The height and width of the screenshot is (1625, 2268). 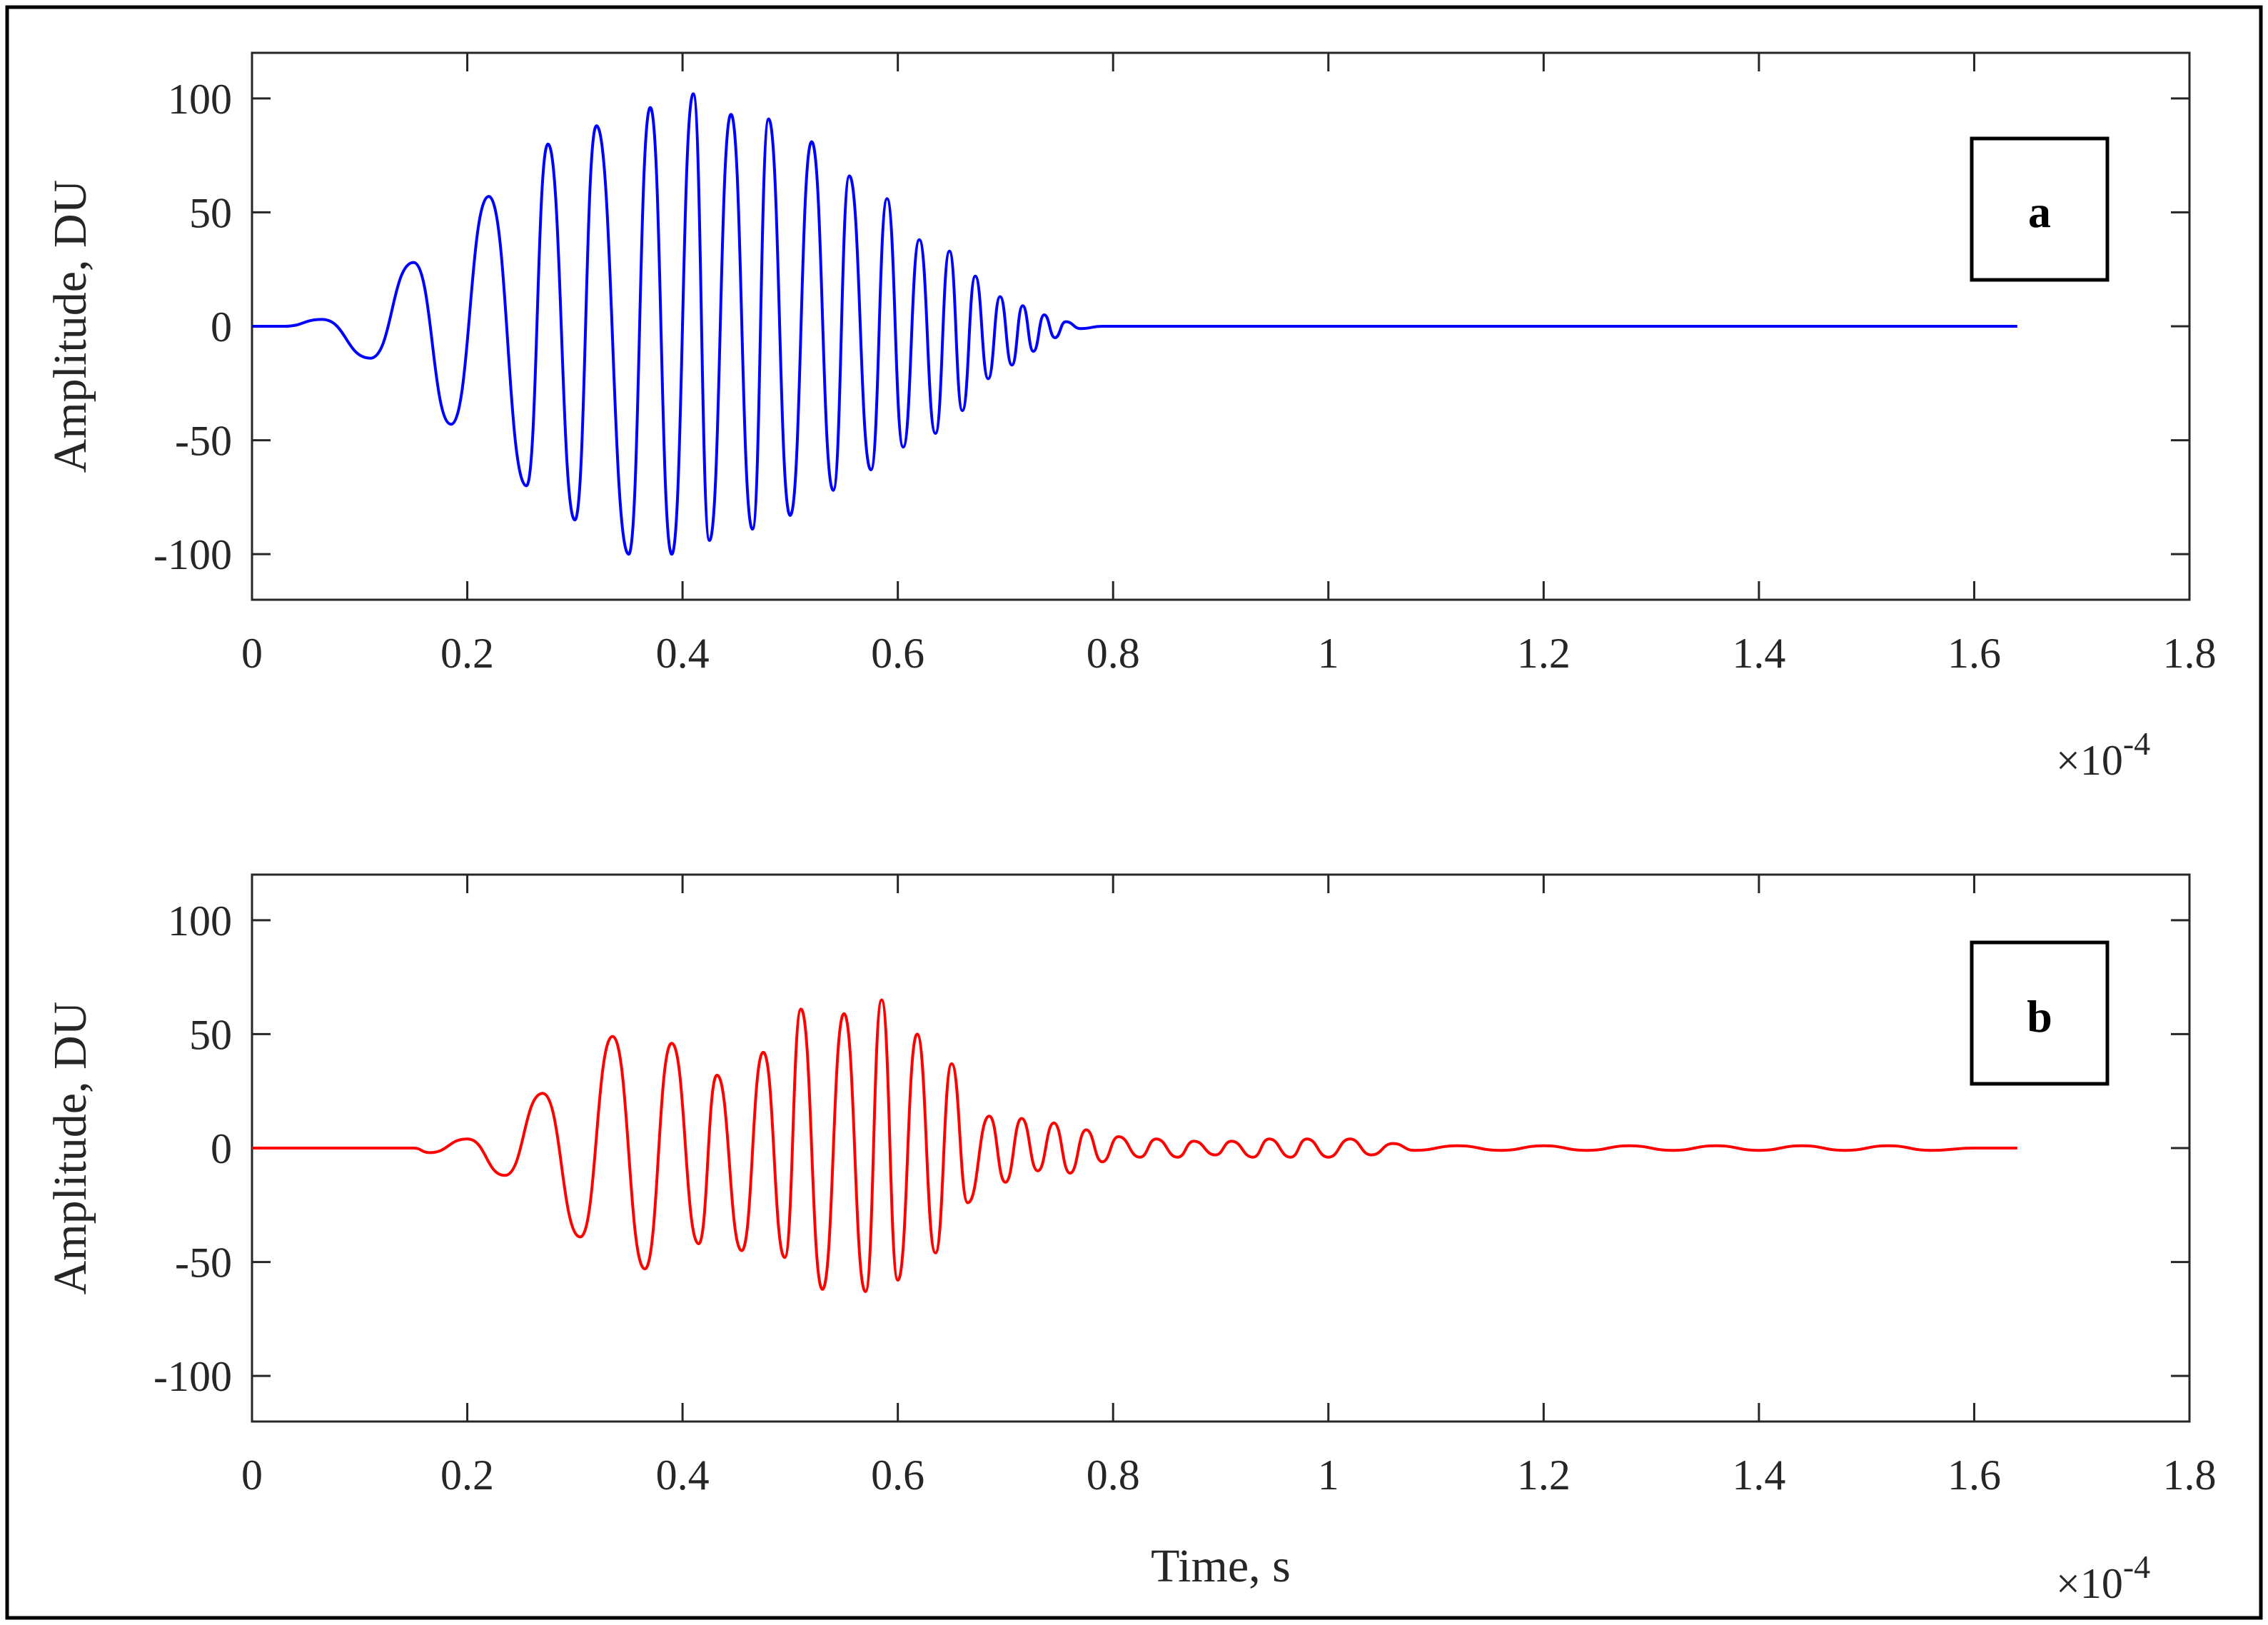 I want to click on panel-a-y-tick-label: 0, so click(x=221, y=327).